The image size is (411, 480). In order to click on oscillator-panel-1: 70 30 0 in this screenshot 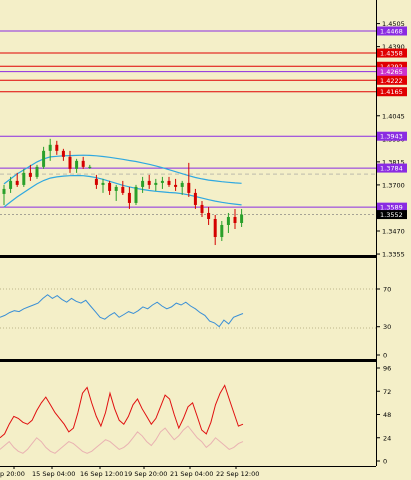, I will do `click(195, 323)`.